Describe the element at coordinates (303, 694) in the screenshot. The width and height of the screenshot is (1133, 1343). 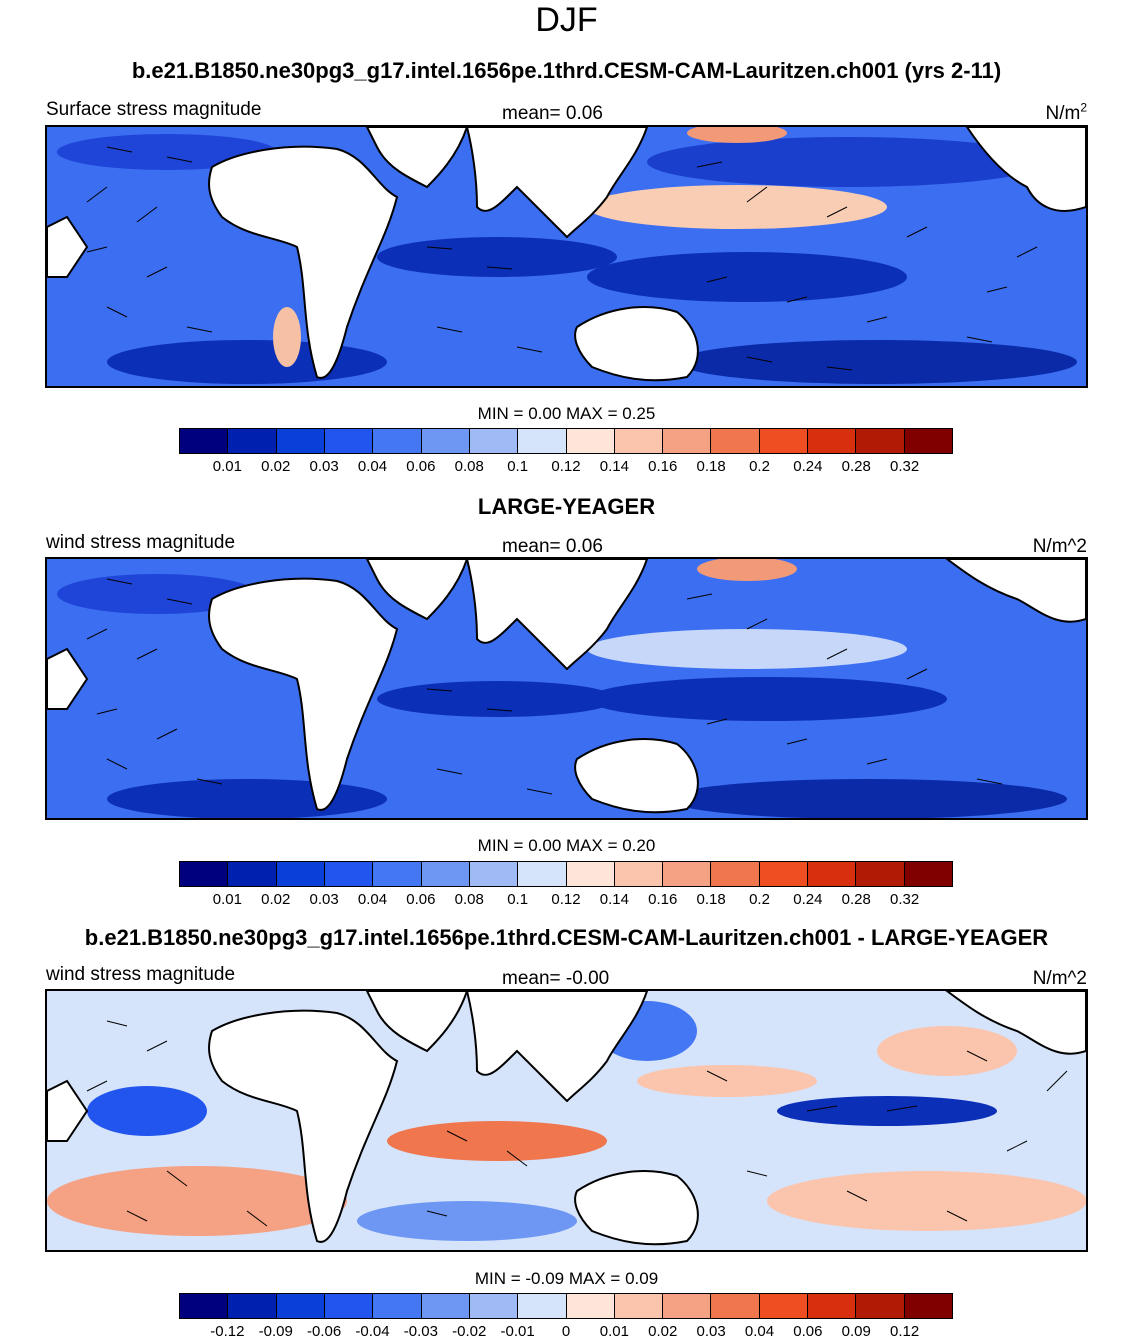
I see `panel-2-africa-landmass` at that location.